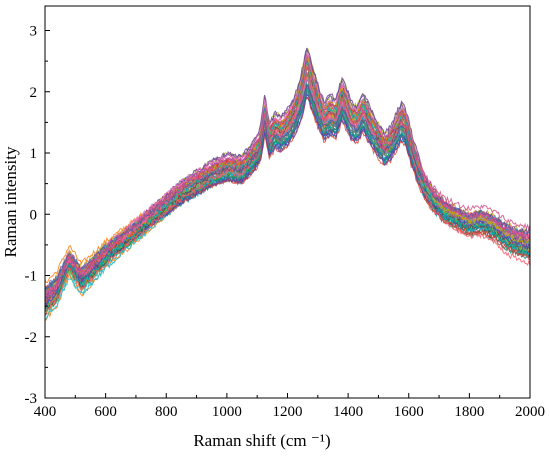 This screenshot has height=460, width=550. What do you see at coordinates (530, 412) in the screenshot?
I see `x-tick-label: 2000` at bounding box center [530, 412].